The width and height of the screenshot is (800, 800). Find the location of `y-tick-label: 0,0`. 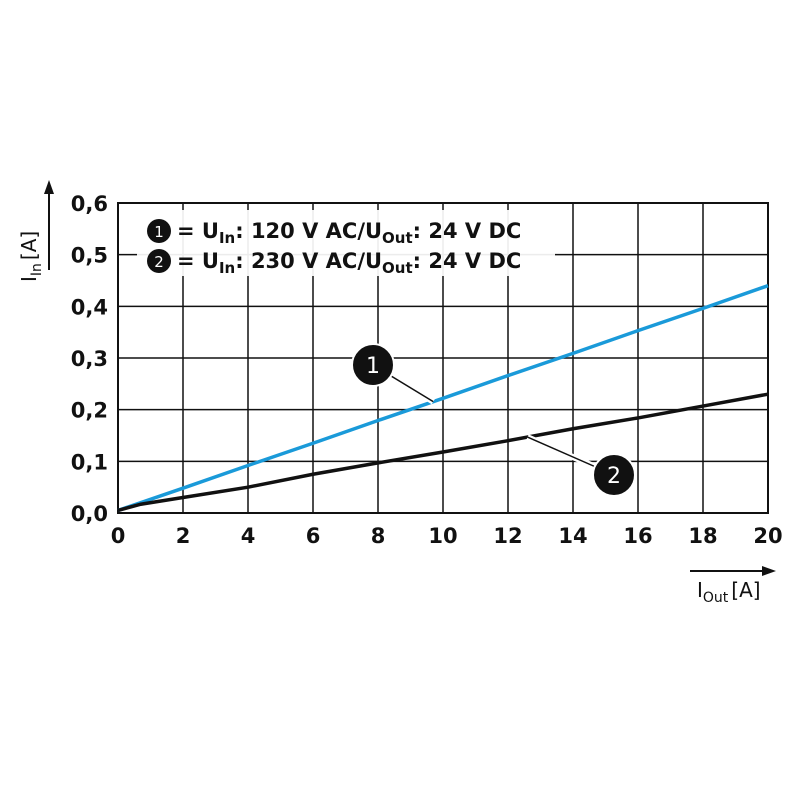

y-tick-label: 0,0 is located at coordinates (89, 514).